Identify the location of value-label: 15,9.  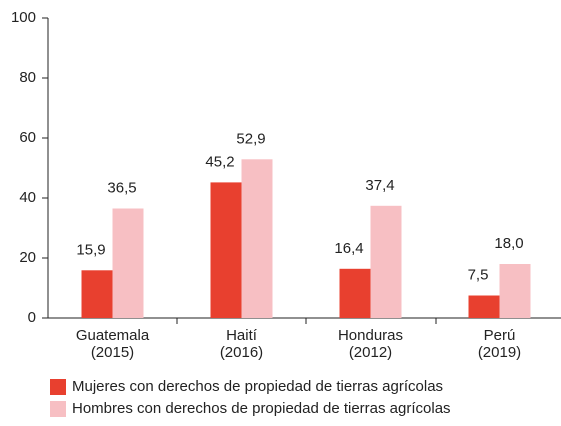
(90, 249).